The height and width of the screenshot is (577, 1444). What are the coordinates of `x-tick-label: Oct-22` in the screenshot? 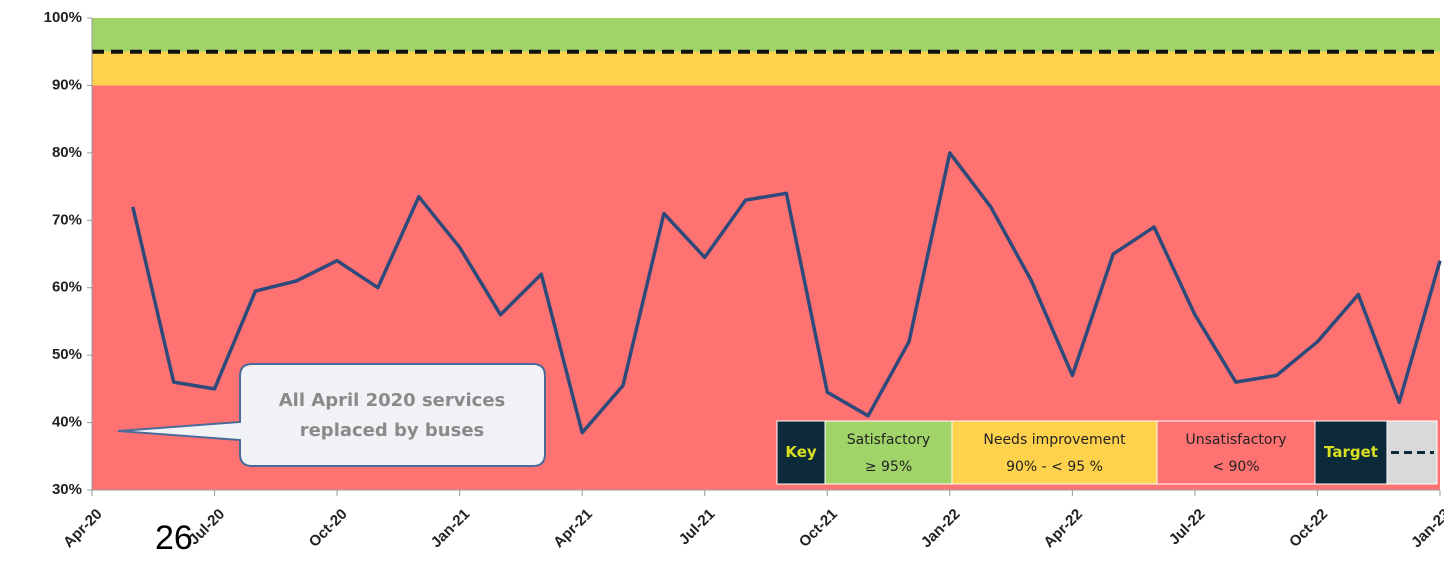 It's located at (1308, 528).